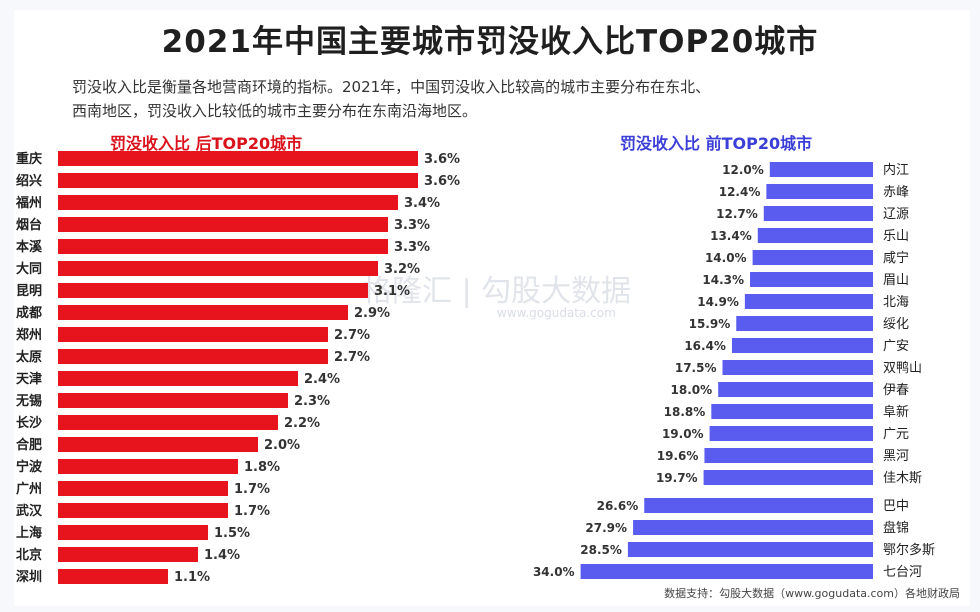 Image resolution: width=980 pixels, height=612 pixels. What do you see at coordinates (372, 313) in the screenshot?
I see `left-value-label: 2.9%` at bounding box center [372, 313].